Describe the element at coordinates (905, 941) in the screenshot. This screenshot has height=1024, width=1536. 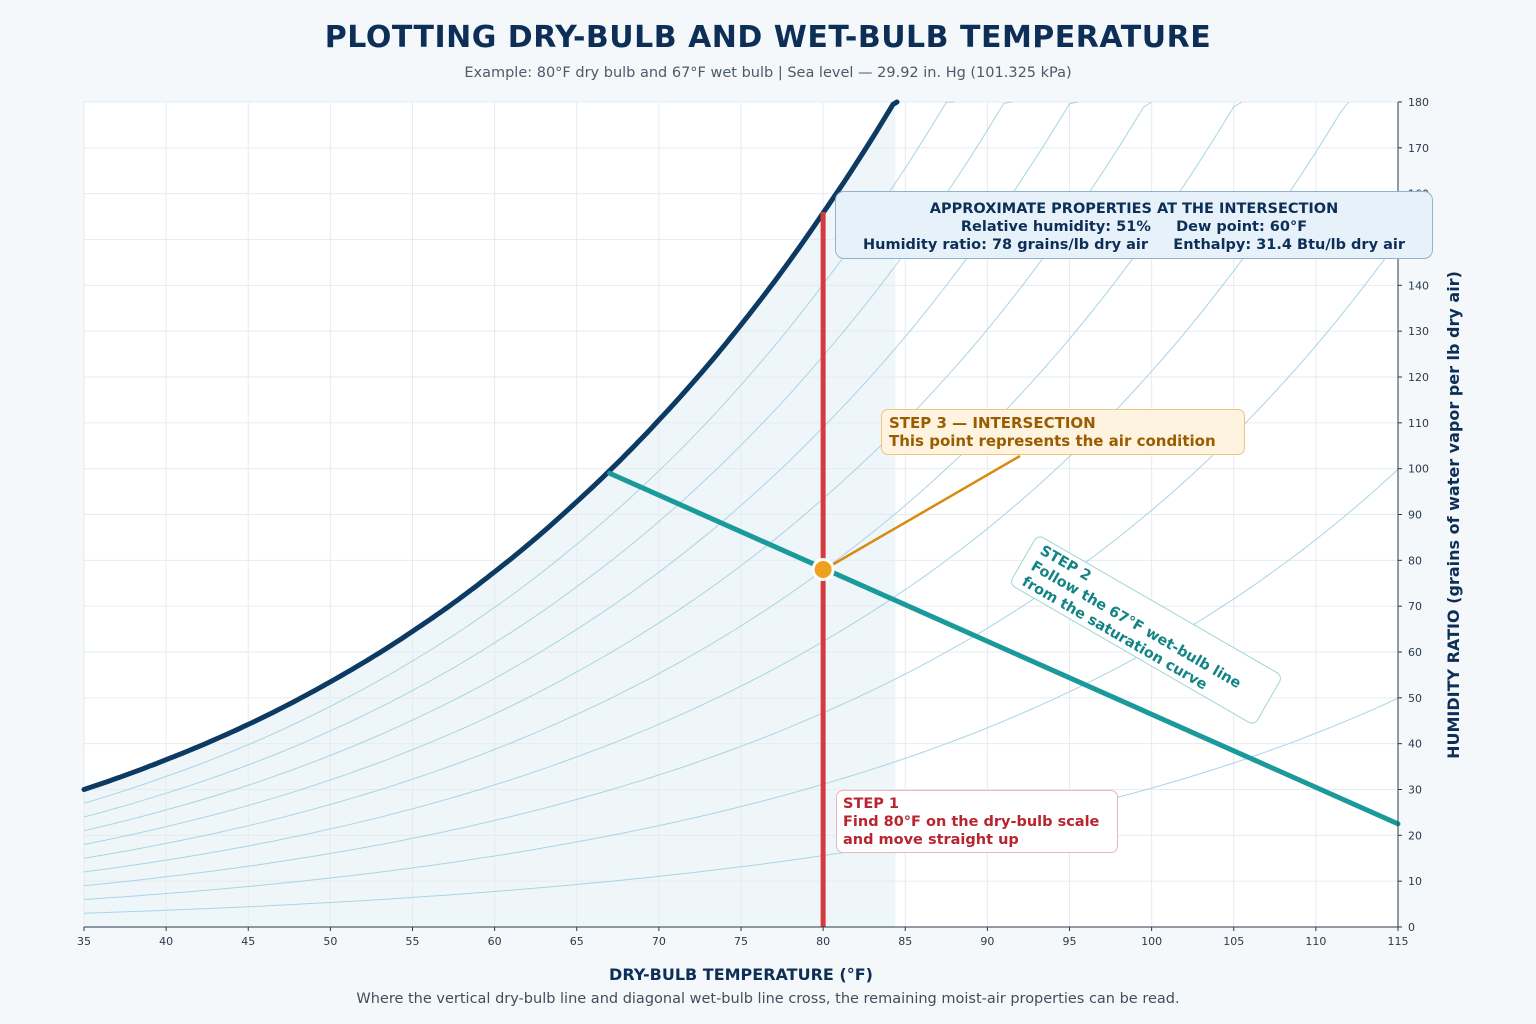
I see `x-tick-label: 85` at that location.